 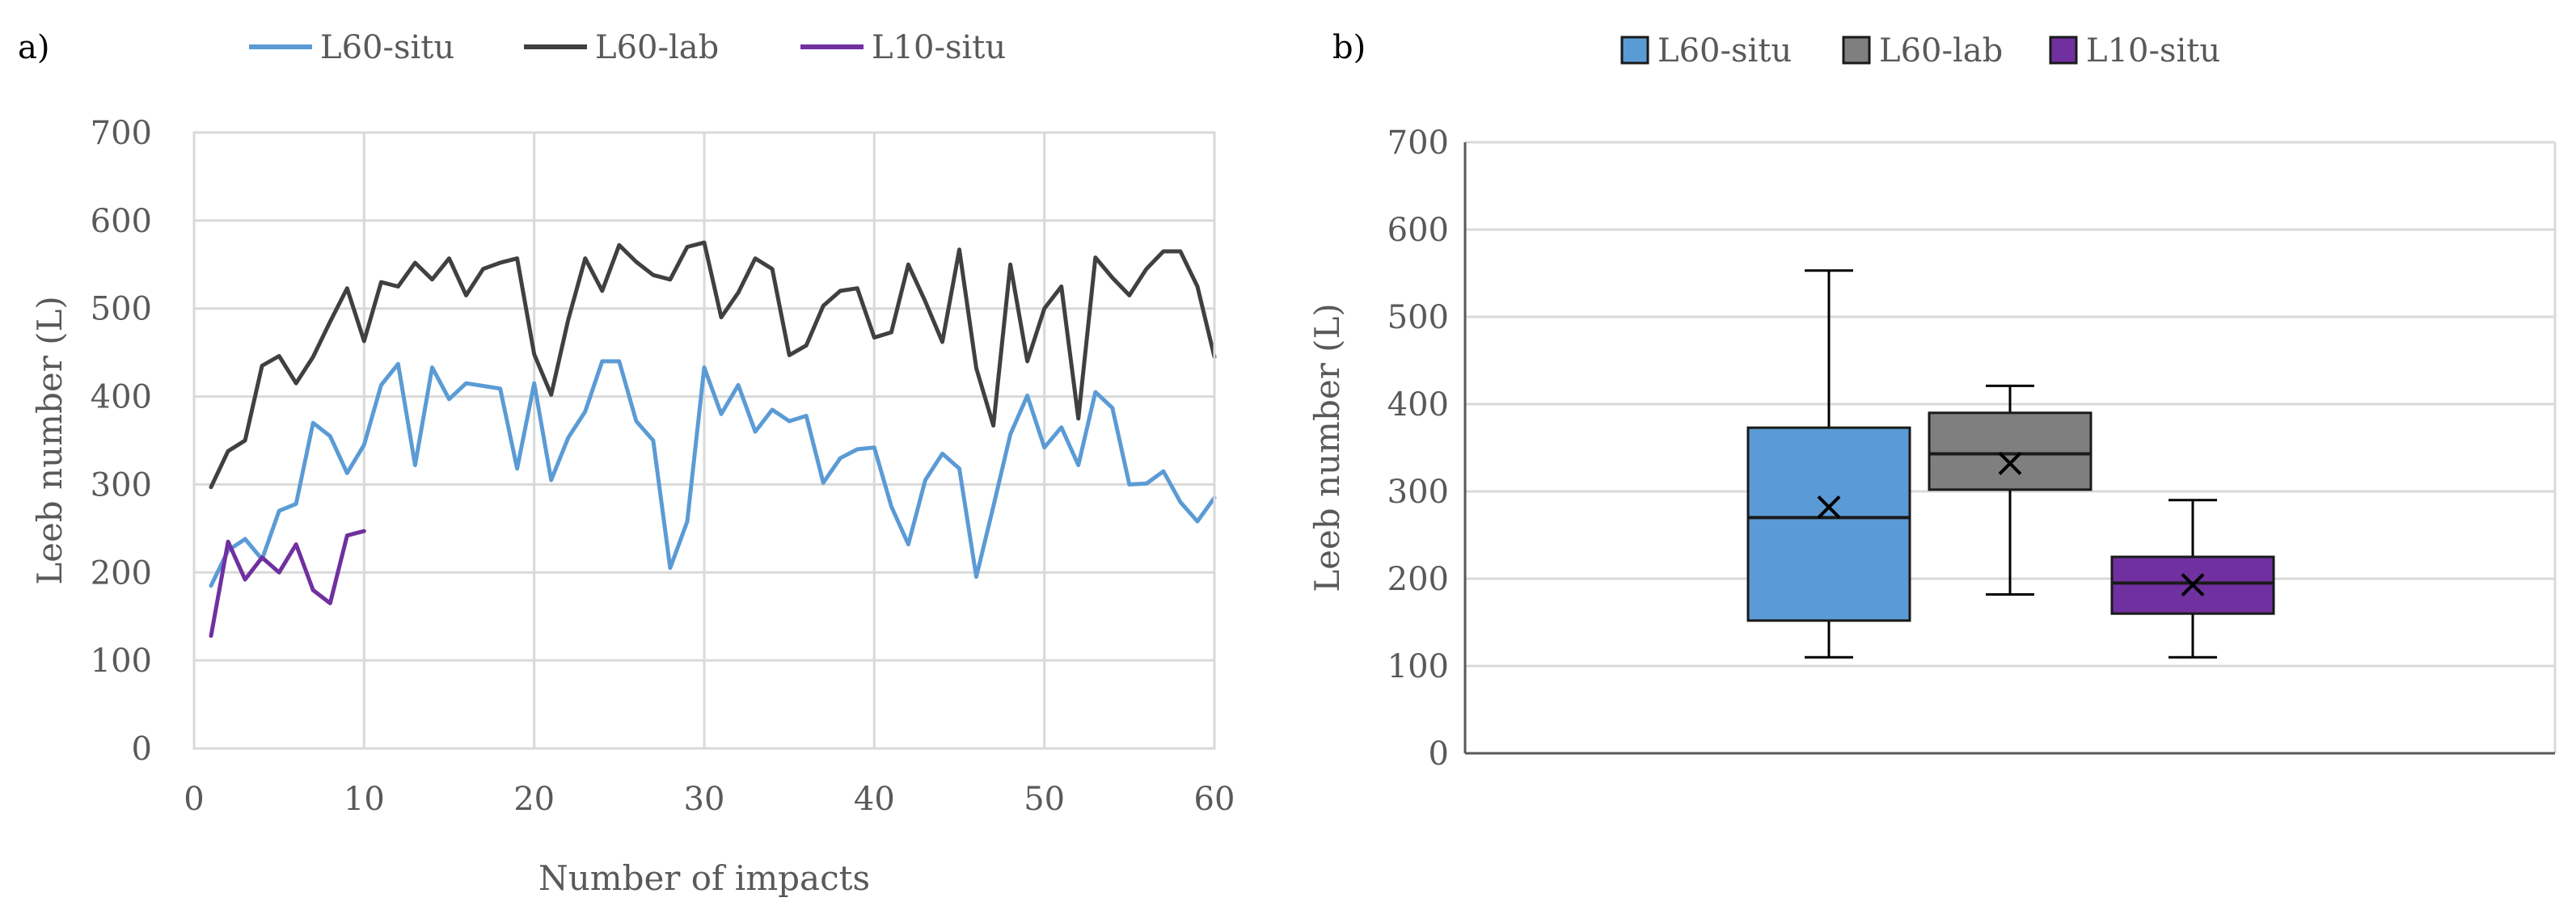 What do you see at coordinates (704, 878) in the screenshot?
I see `line-chart-x-axis-title: Number of impacts` at bounding box center [704, 878].